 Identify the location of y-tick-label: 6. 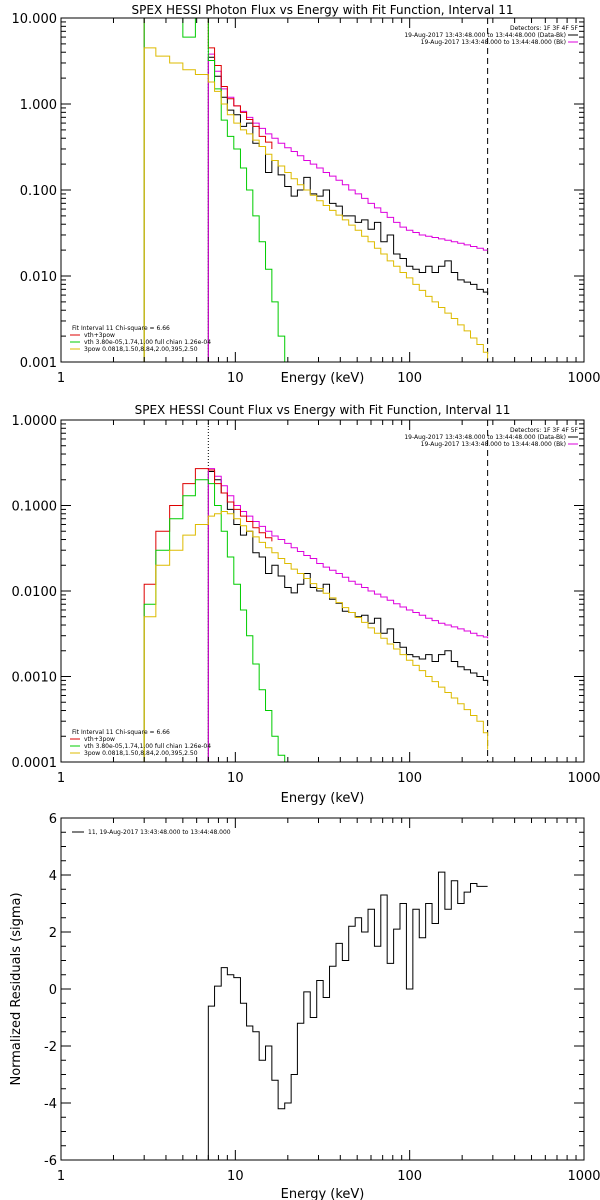
(53, 819).